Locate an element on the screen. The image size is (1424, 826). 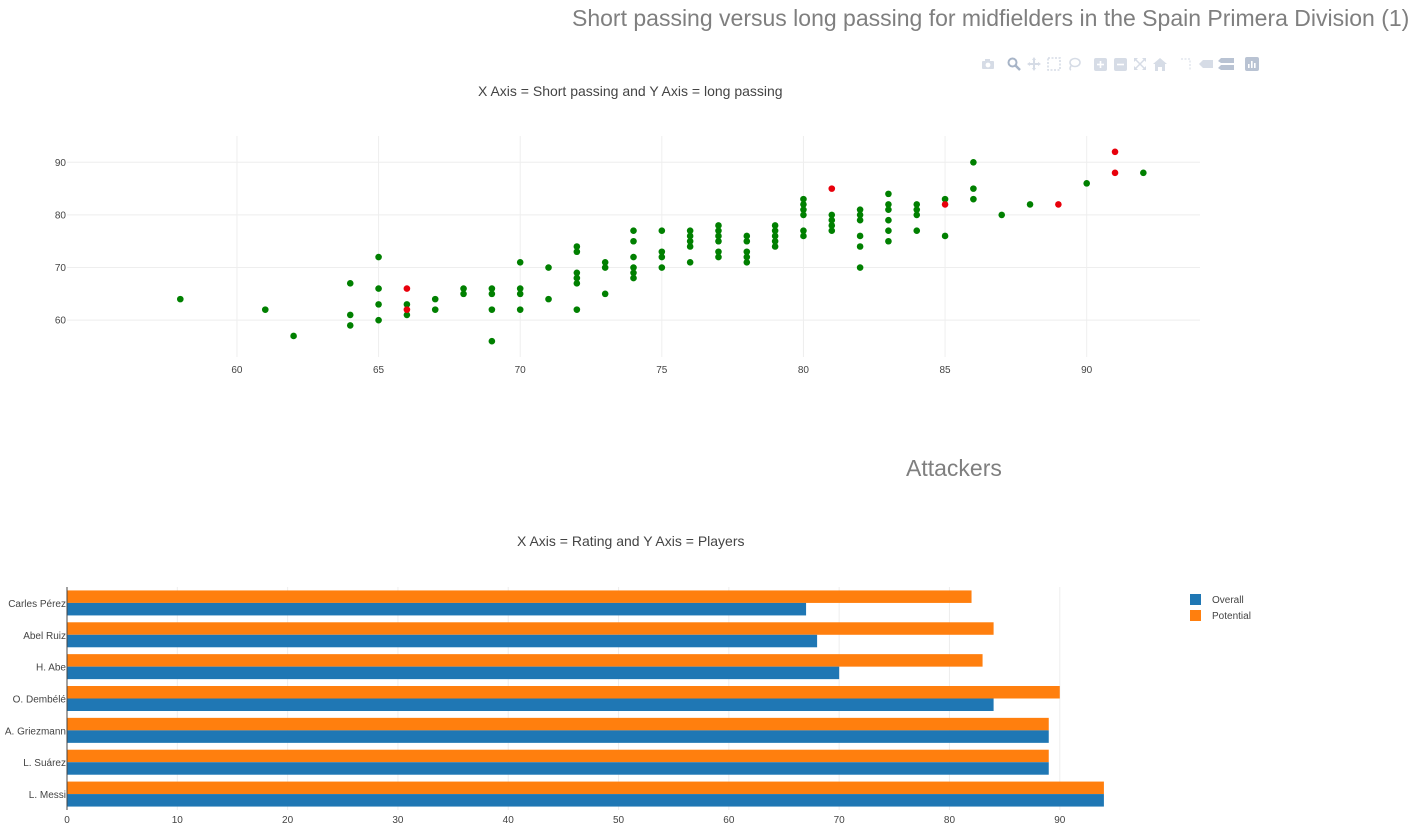
box-select-icon is located at coordinates (1054, 64).